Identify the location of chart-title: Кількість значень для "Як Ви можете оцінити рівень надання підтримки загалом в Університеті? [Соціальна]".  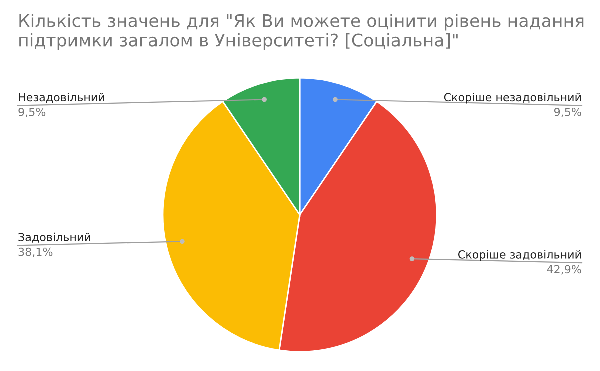
(302, 32).